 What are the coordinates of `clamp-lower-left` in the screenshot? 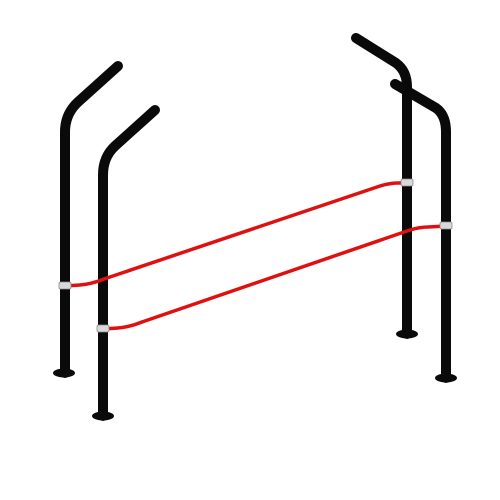 It's located at (103, 328).